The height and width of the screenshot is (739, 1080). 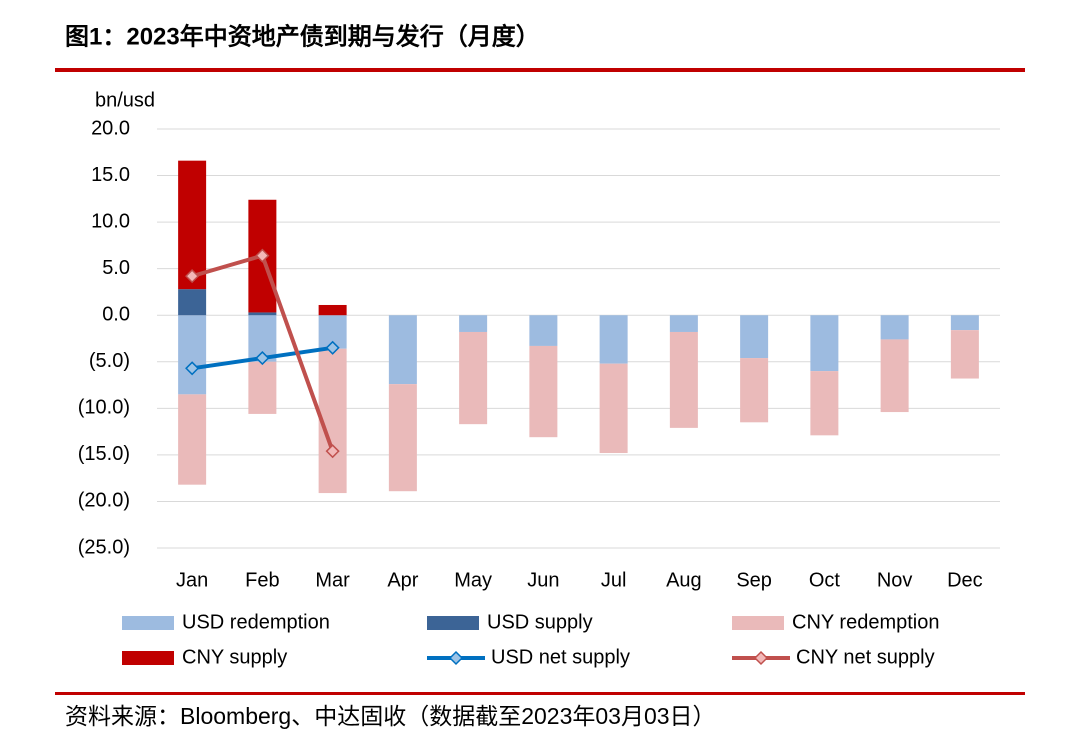 What do you see at coordinates (614, 580) in the screenshot?
I see `x-tick-label: Jul` at bounding box center [614, 580].